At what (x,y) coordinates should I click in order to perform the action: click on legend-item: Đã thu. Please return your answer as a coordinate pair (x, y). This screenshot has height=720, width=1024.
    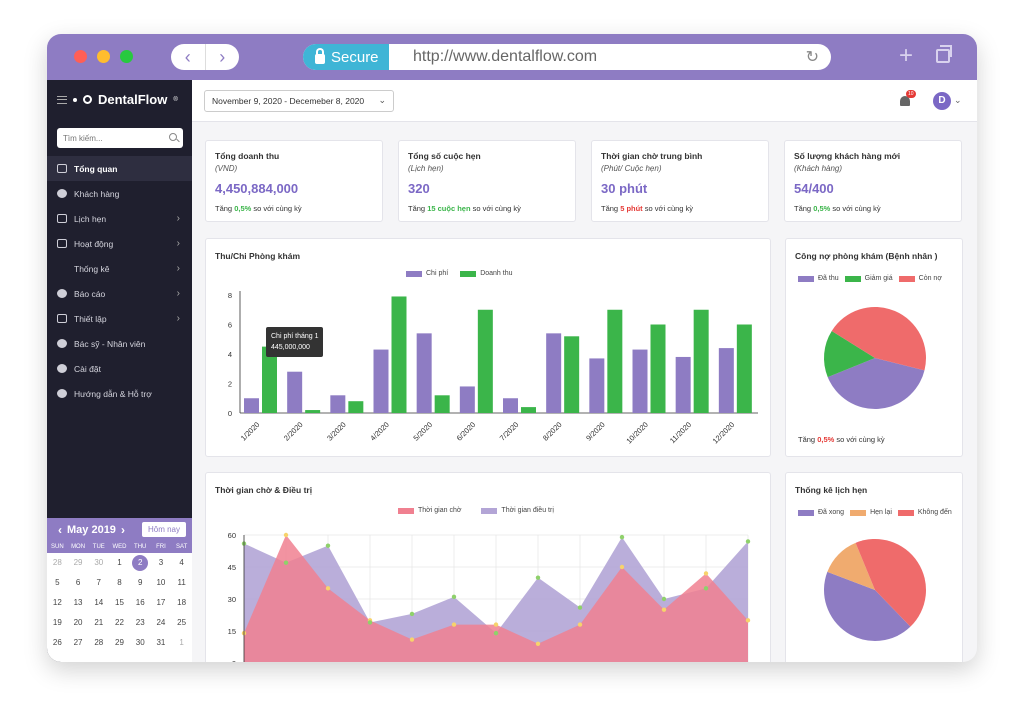
    Looking at the image, I should click on (818, 278).